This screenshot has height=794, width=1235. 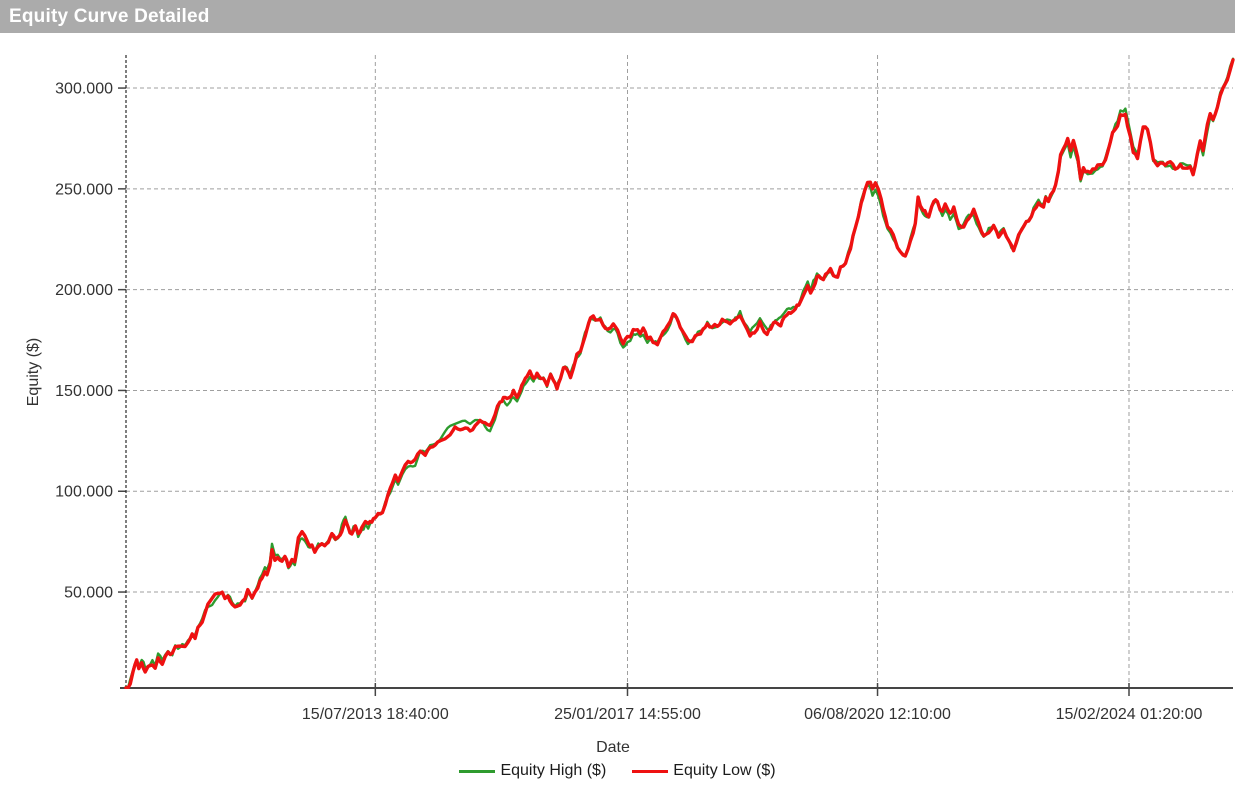 What do you see at coordinates (84, 290) in the screenshot?
I see `y-tick-label: 200.000` at bounding box center [84, 290].